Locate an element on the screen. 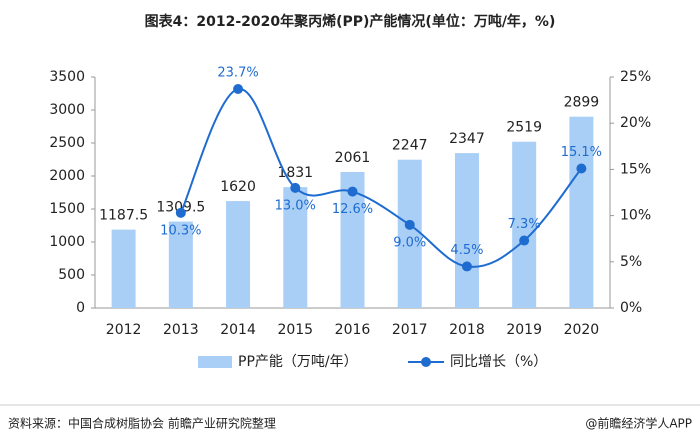  bar-label: 2347 is located at coordinates (467, 139).